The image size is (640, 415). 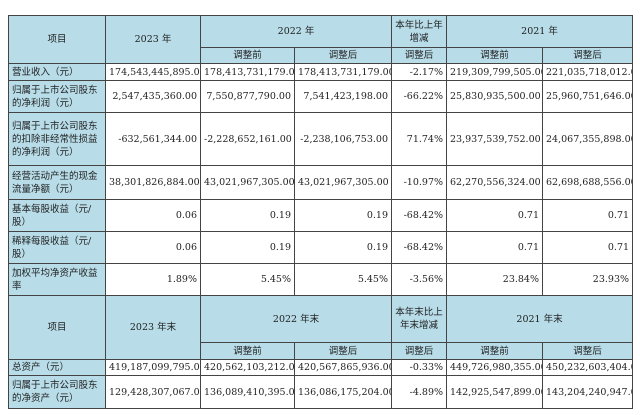 I want to click on cell-value: 2,547,435,360.00, so click(x=153, y=96).